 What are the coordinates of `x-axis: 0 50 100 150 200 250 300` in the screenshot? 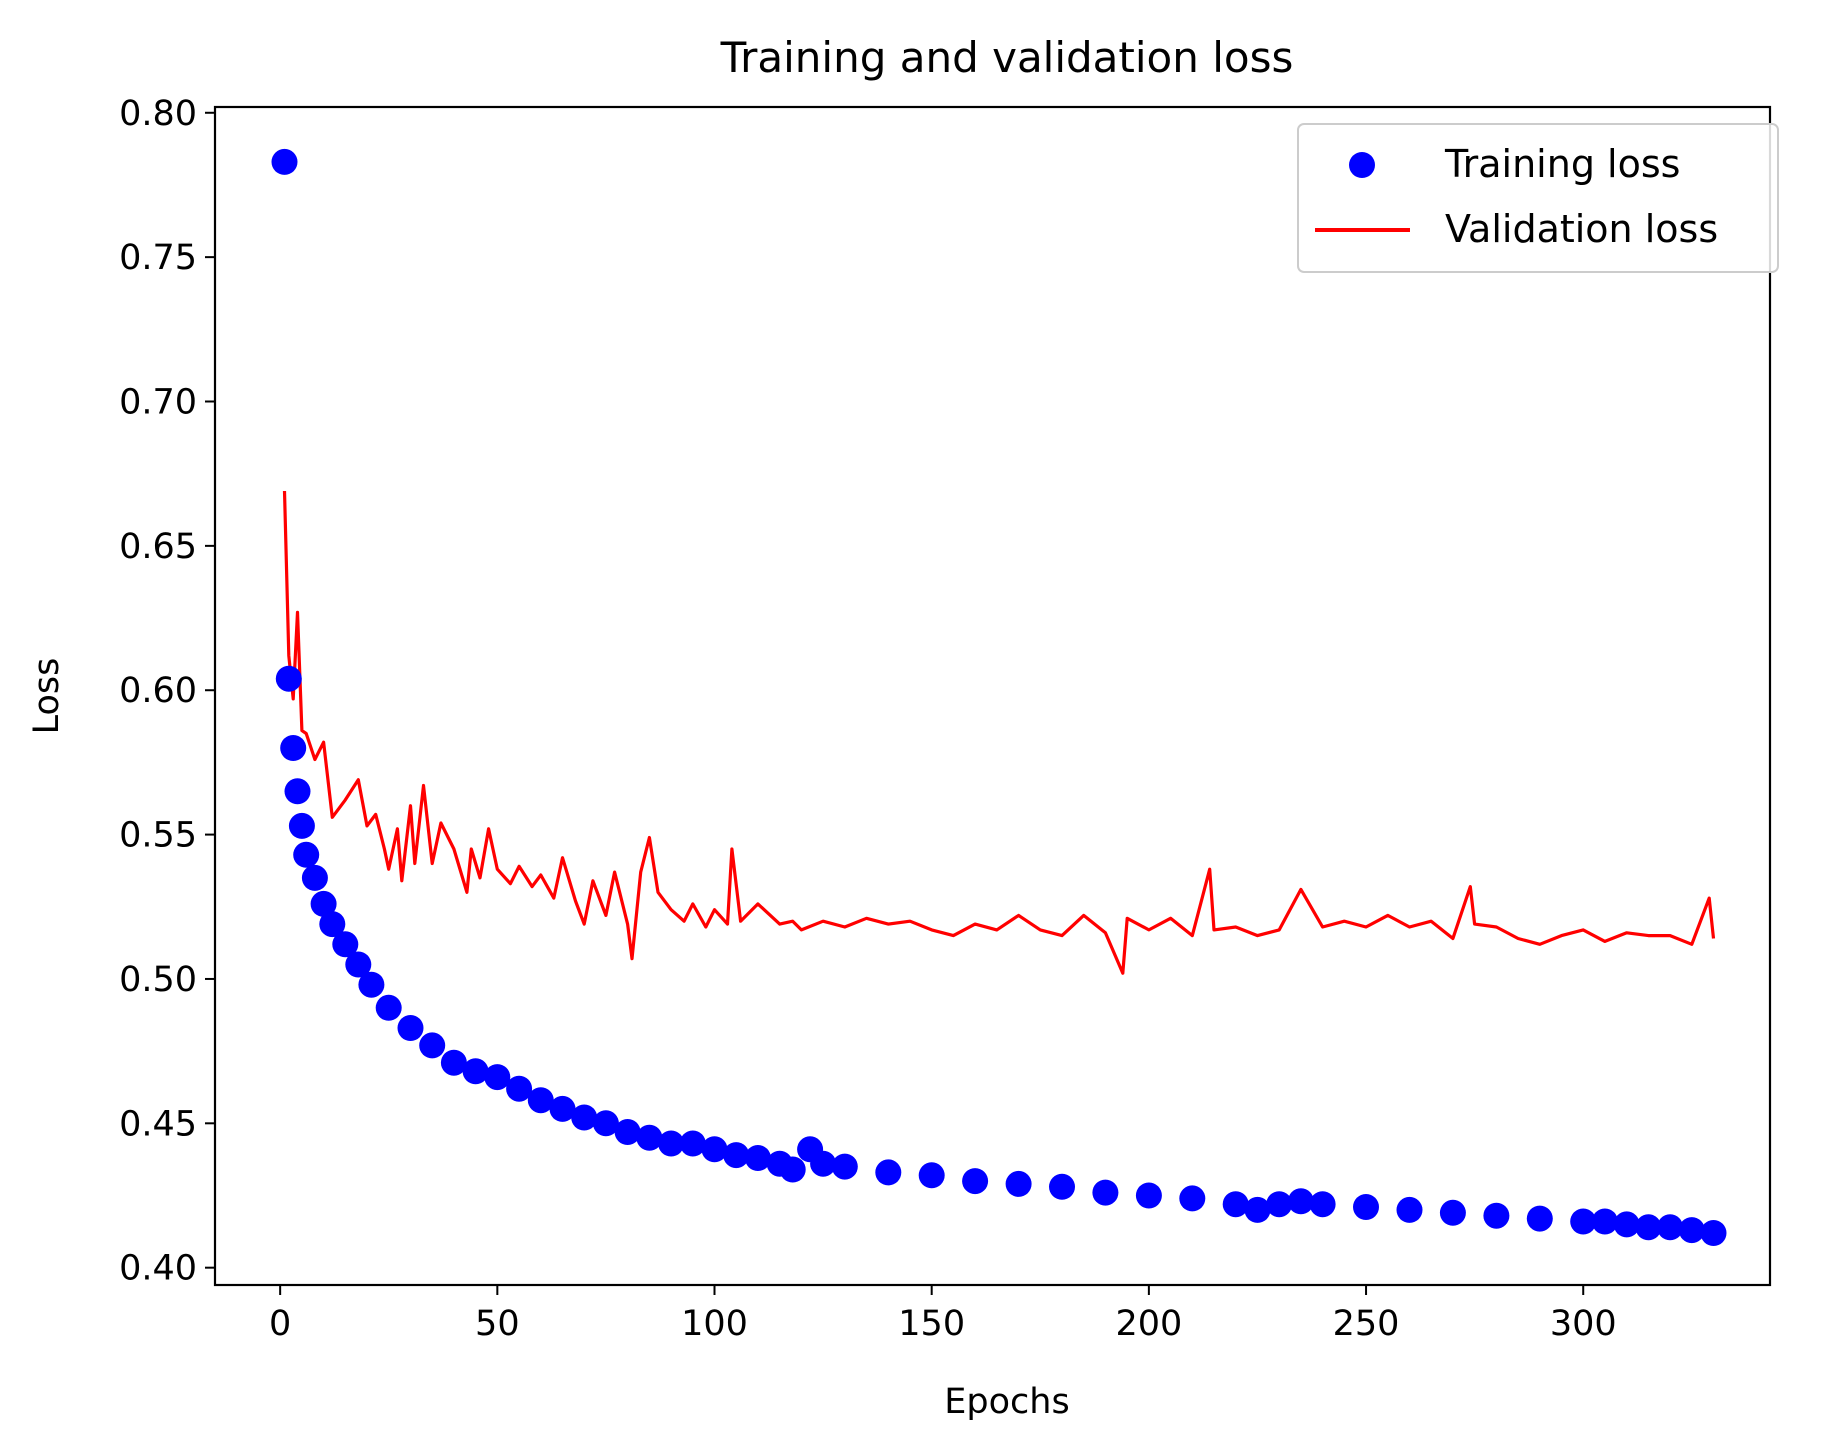 It's located at (943, 1314).